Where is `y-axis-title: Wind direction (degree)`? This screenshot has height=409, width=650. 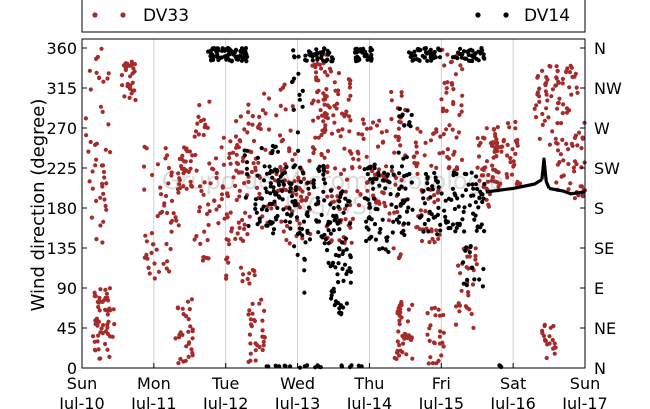 y-axis-title: Wind direction (degree) is located at coordinates (38, 205).